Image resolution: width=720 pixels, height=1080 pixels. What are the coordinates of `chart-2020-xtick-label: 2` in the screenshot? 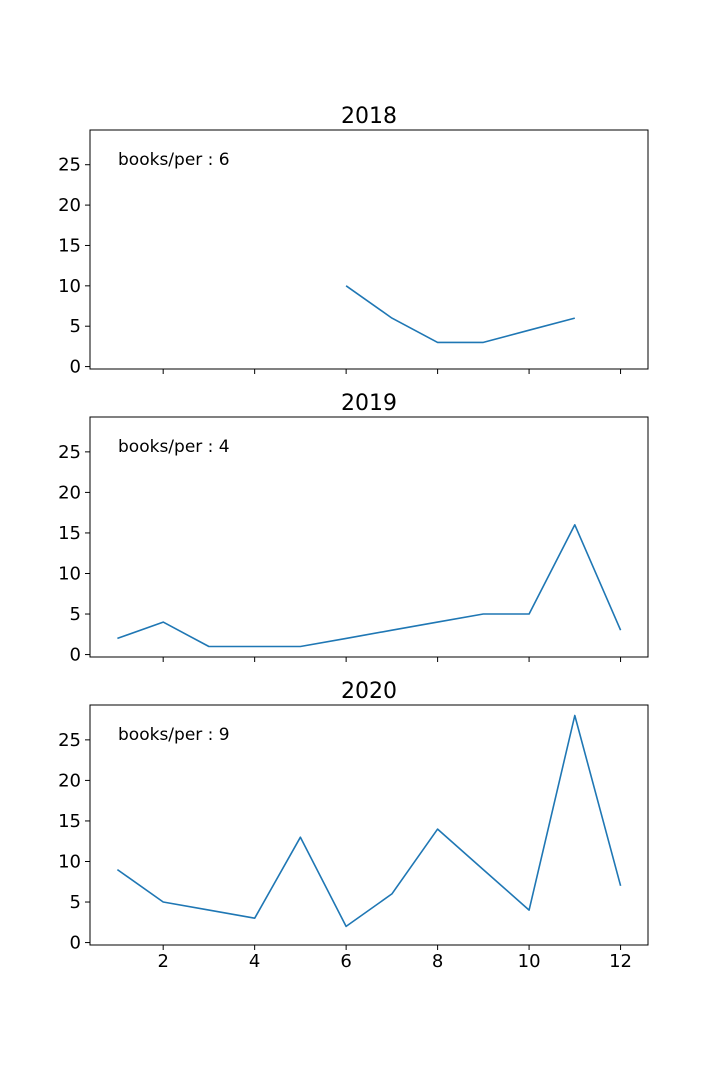 It's located at (162, 961).